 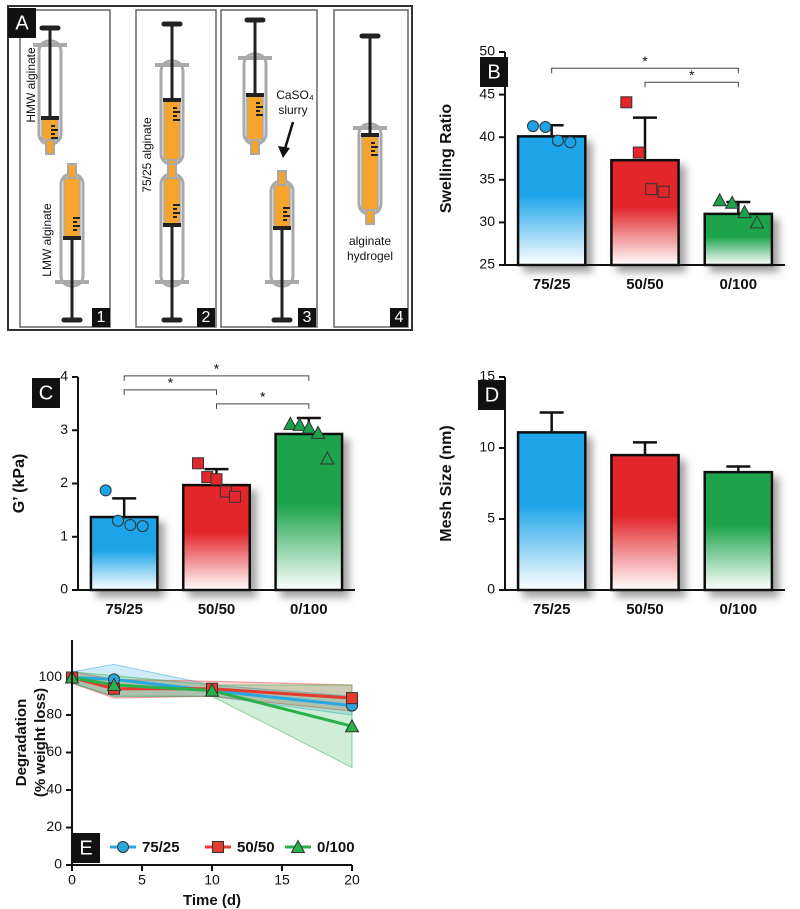 What do you see at coordinates (212, 720) in the screenshot?
I see `confidence-band` at bounding box center [212, 720].